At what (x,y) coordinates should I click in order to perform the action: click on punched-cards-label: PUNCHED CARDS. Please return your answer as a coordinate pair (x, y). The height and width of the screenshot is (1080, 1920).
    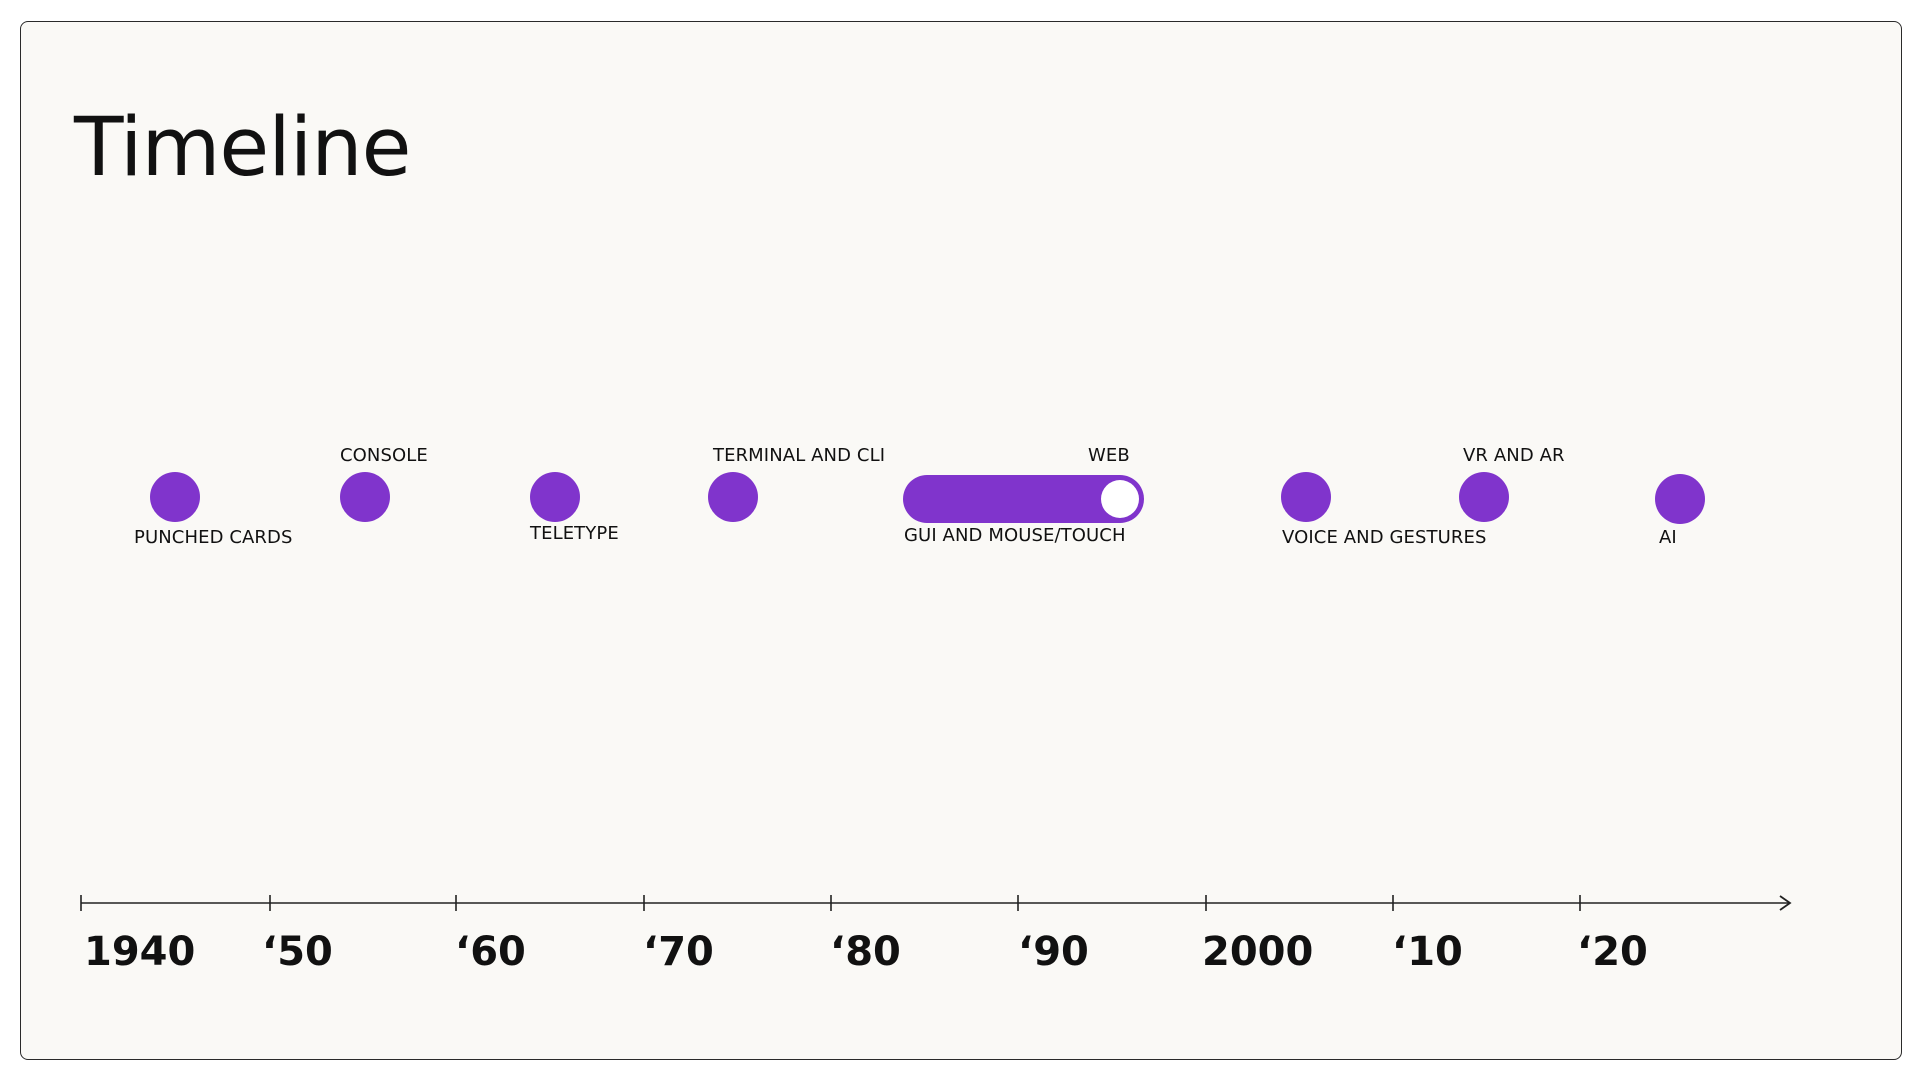
    Looking at the image, I should click on (213, 537).